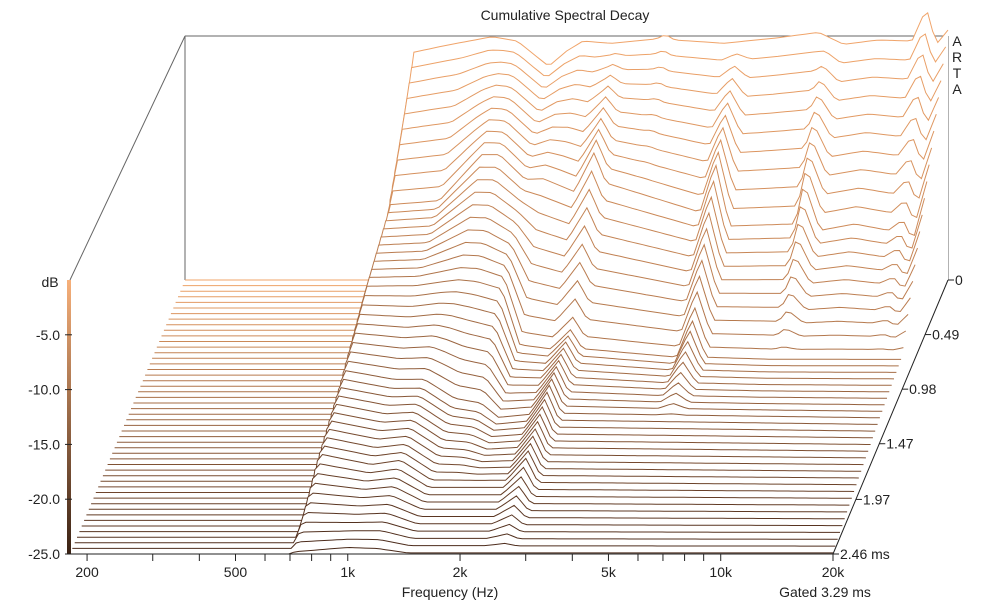 The height and width of the screenshot is (610, 1000). What do you see at coordinates (44, 499) in the screenshot?
I see `y-tick-label: -20.0` at bounding box center [44, 499].